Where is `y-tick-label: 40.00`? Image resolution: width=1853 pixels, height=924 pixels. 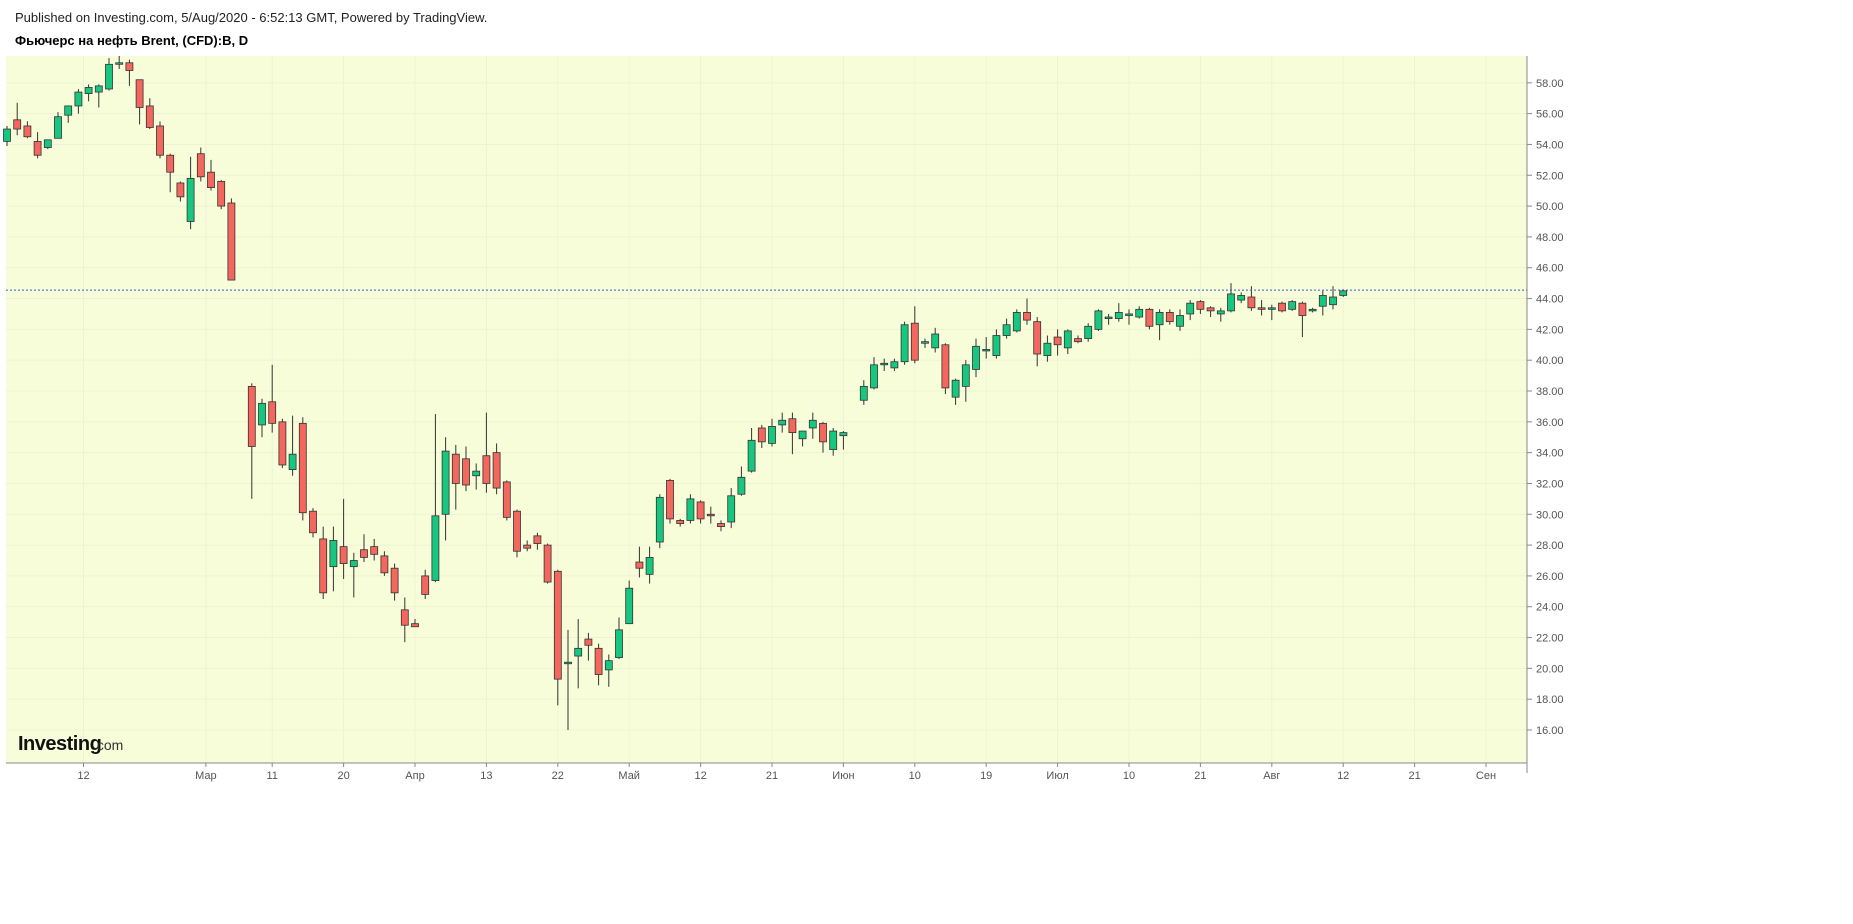
y-tick-label: 40.00 is located at coordinates (1550, 361).